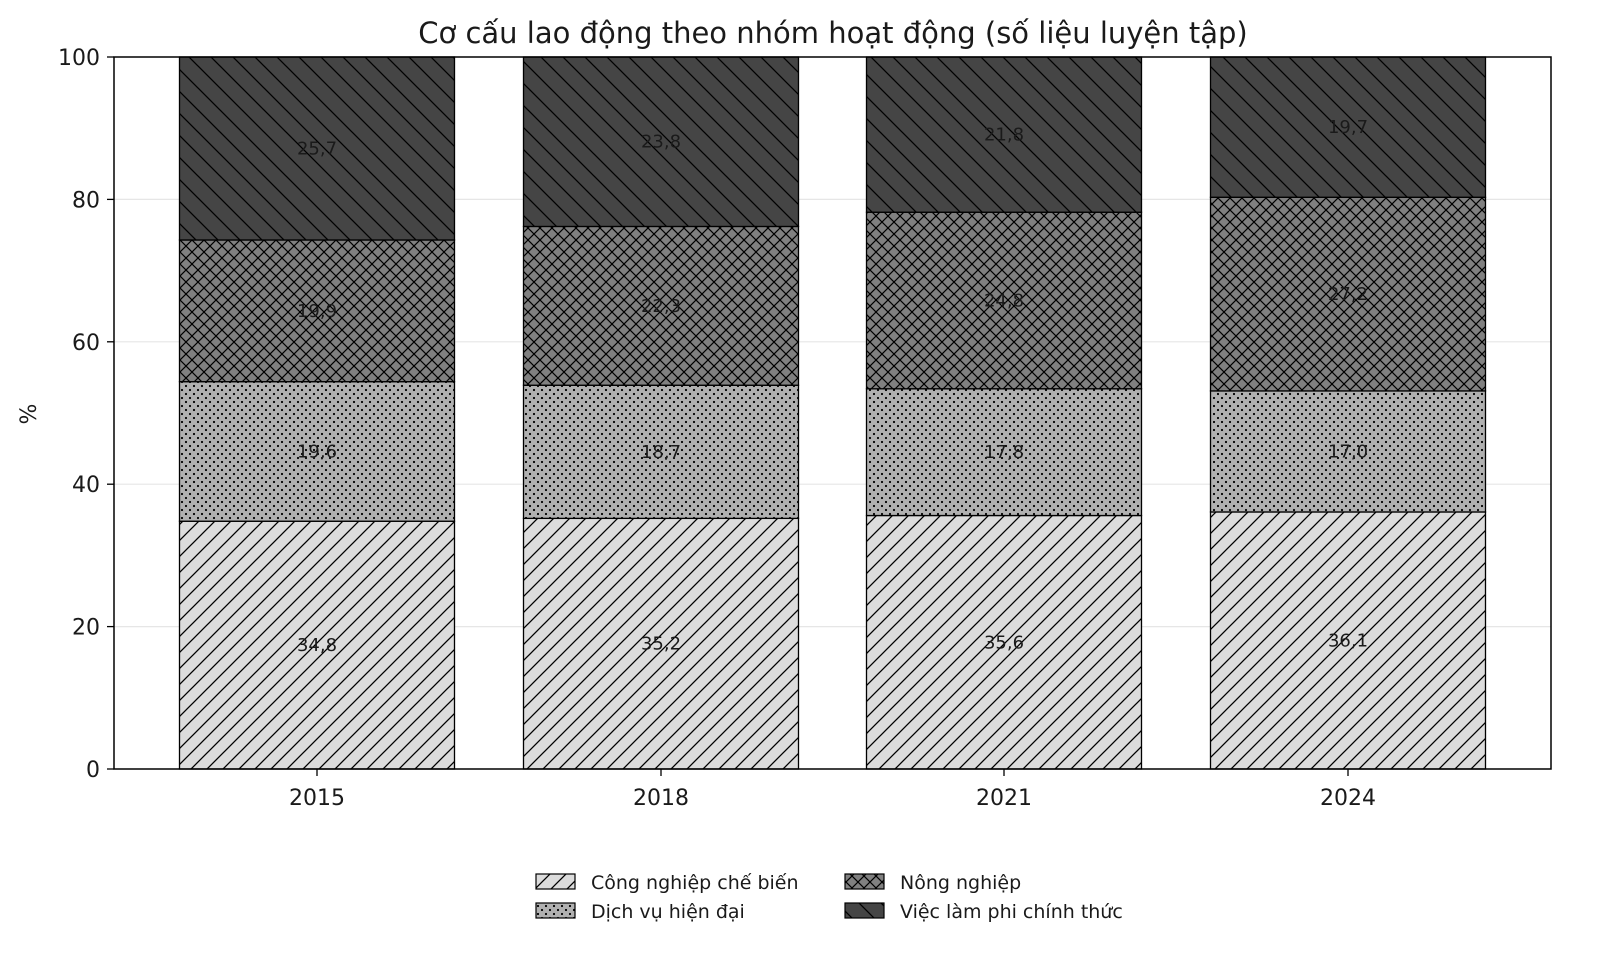 The height and width of the screenshot is (967, 1601). I want to click on data-label-2024-2: 17,0, so click(1348, 451).